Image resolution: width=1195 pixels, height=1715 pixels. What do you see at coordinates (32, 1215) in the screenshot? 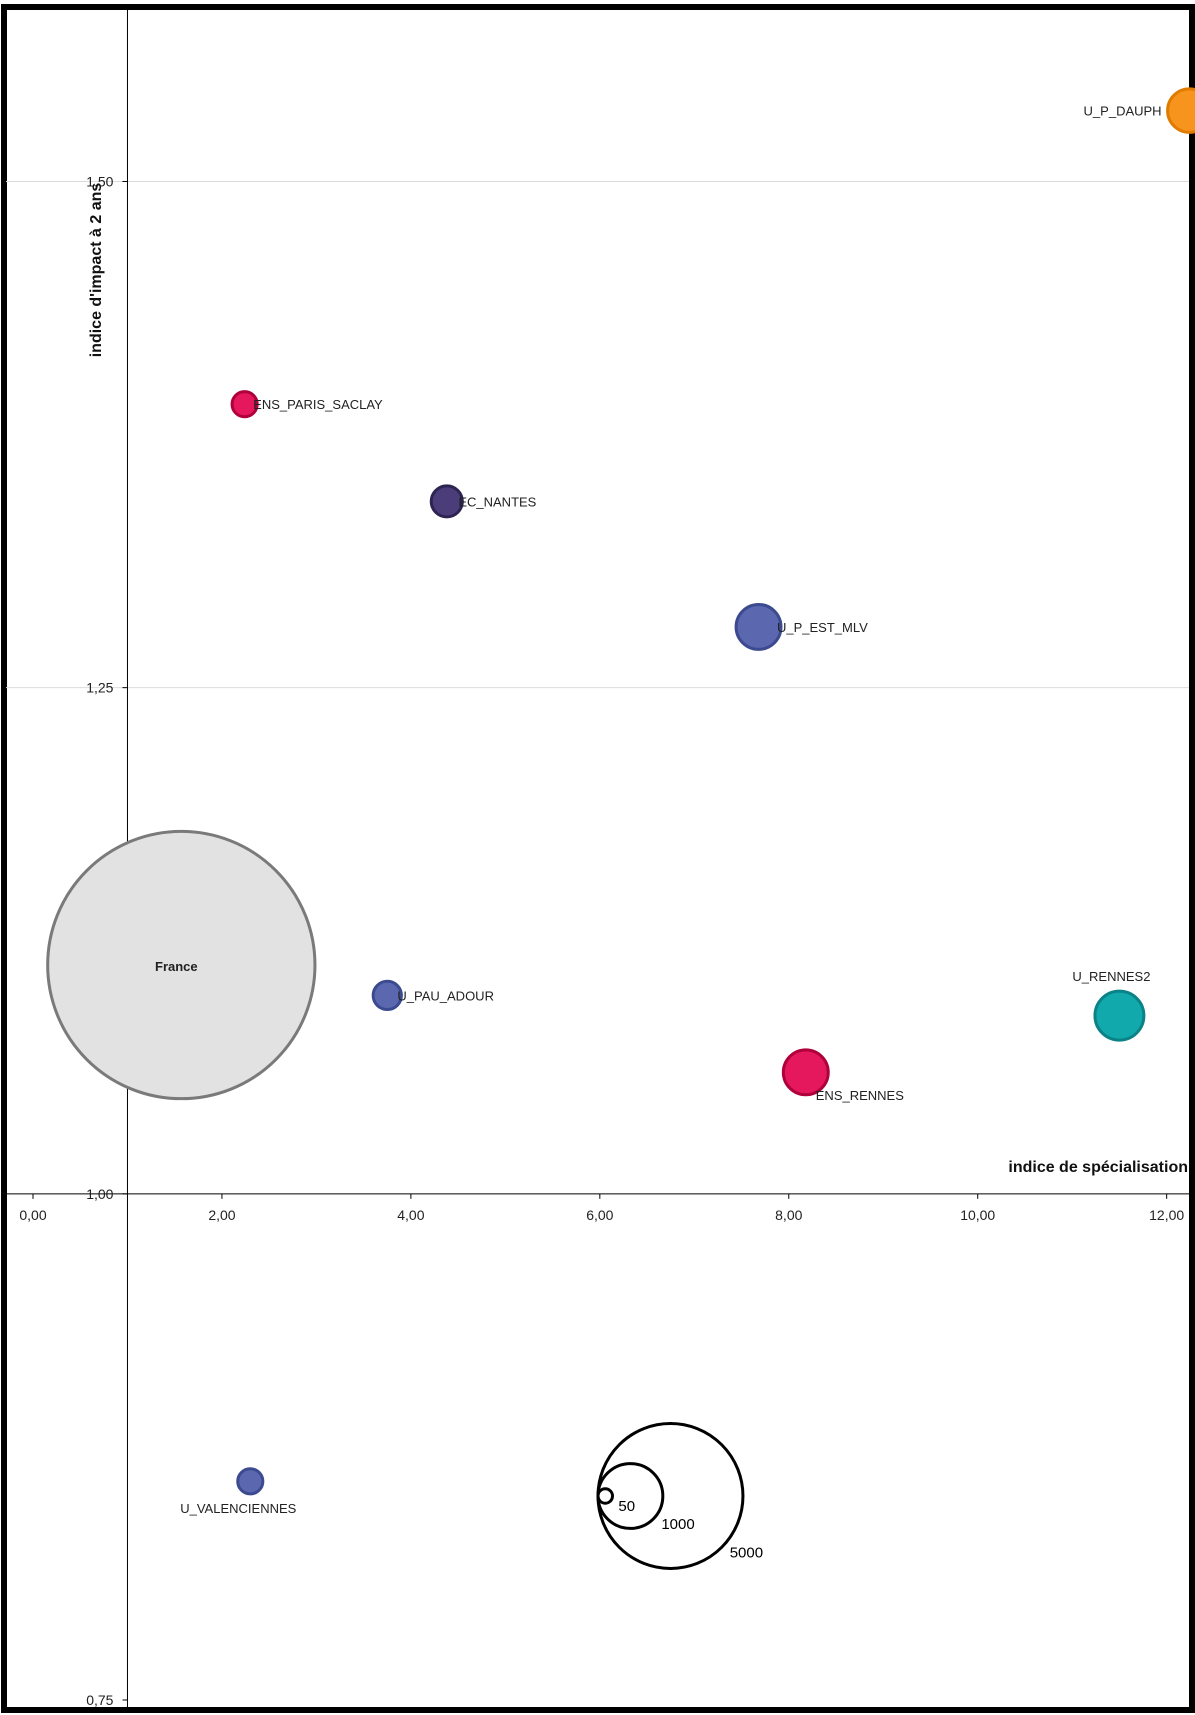
I see `x-tick-label: 0,00` at bounding box center [32, 1215].